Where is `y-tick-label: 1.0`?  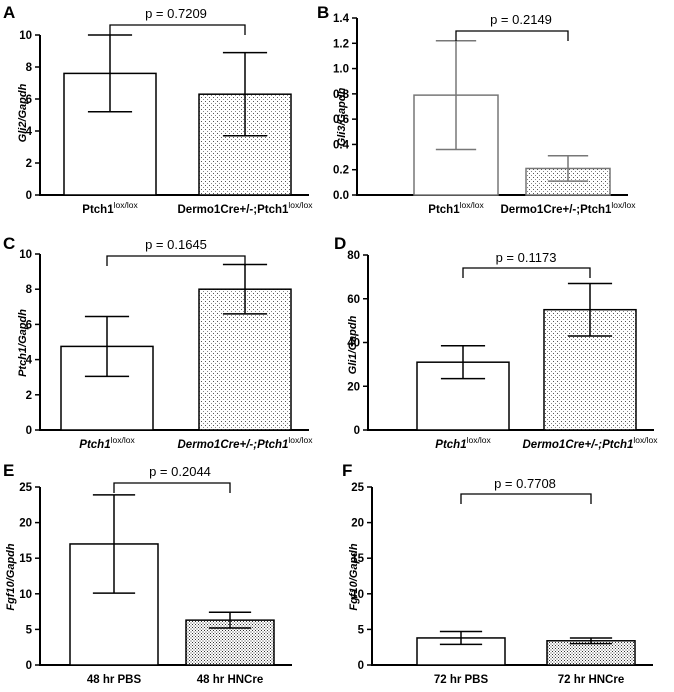
y-tick-label: 1.0 is located at coordinates (341, 70).